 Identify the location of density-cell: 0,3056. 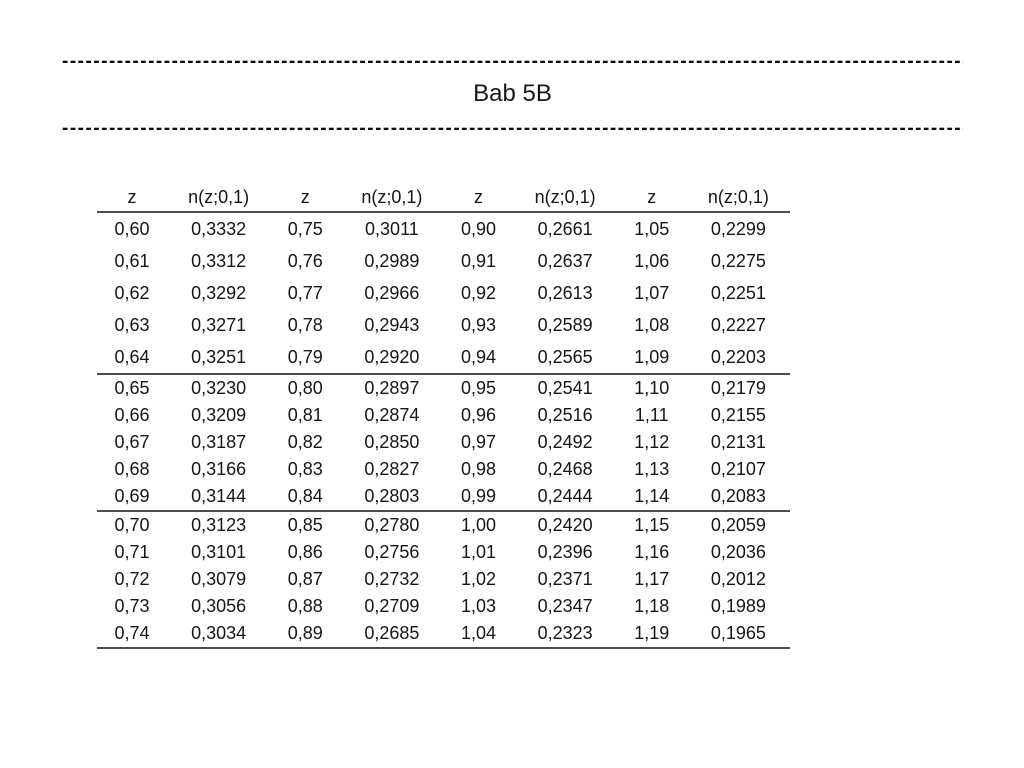
(219, 606).